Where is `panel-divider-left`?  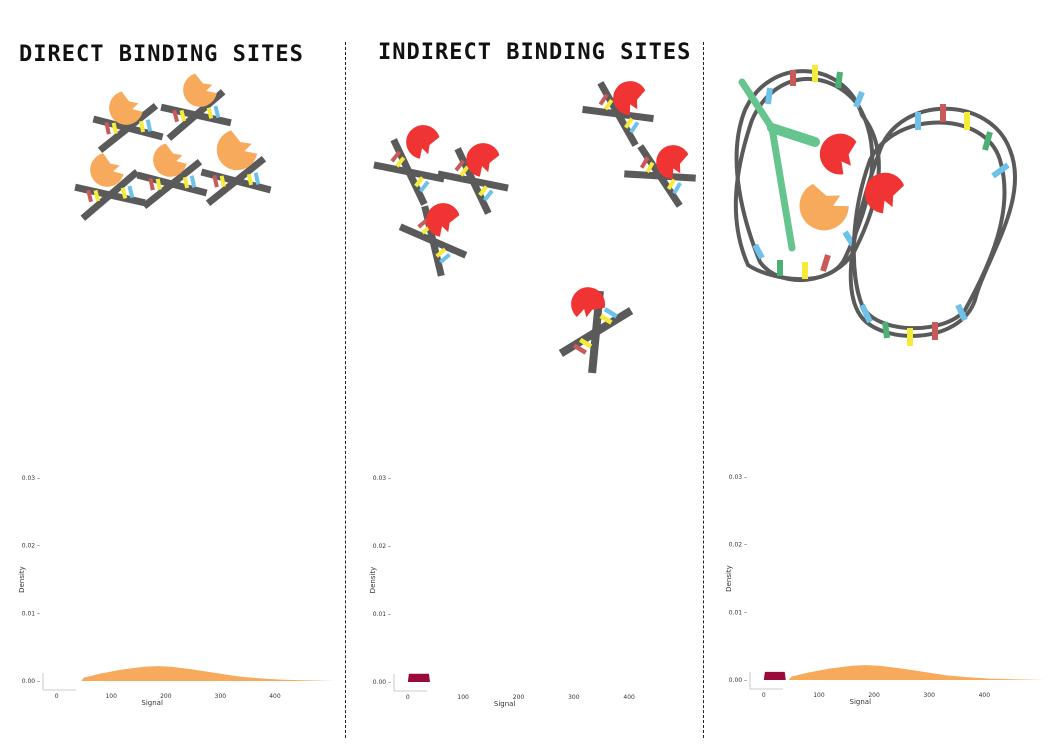
panel-divider-left is located at coordinates (345, 390).